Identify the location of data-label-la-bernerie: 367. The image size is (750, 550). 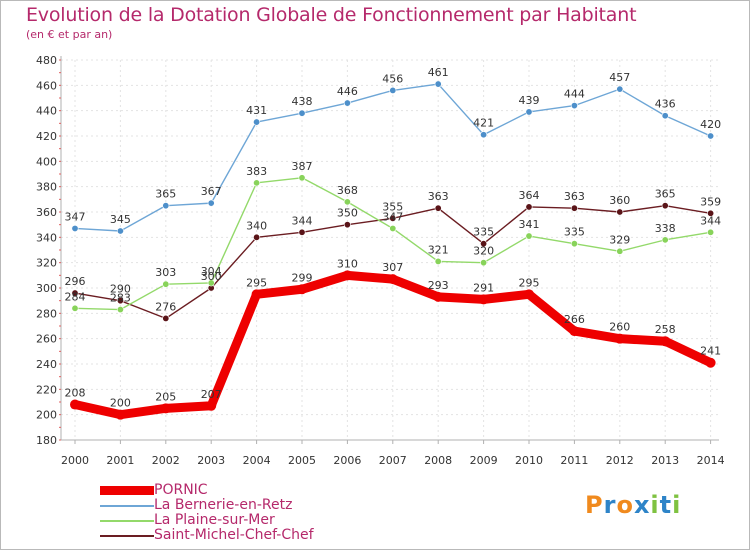
(211, 191).